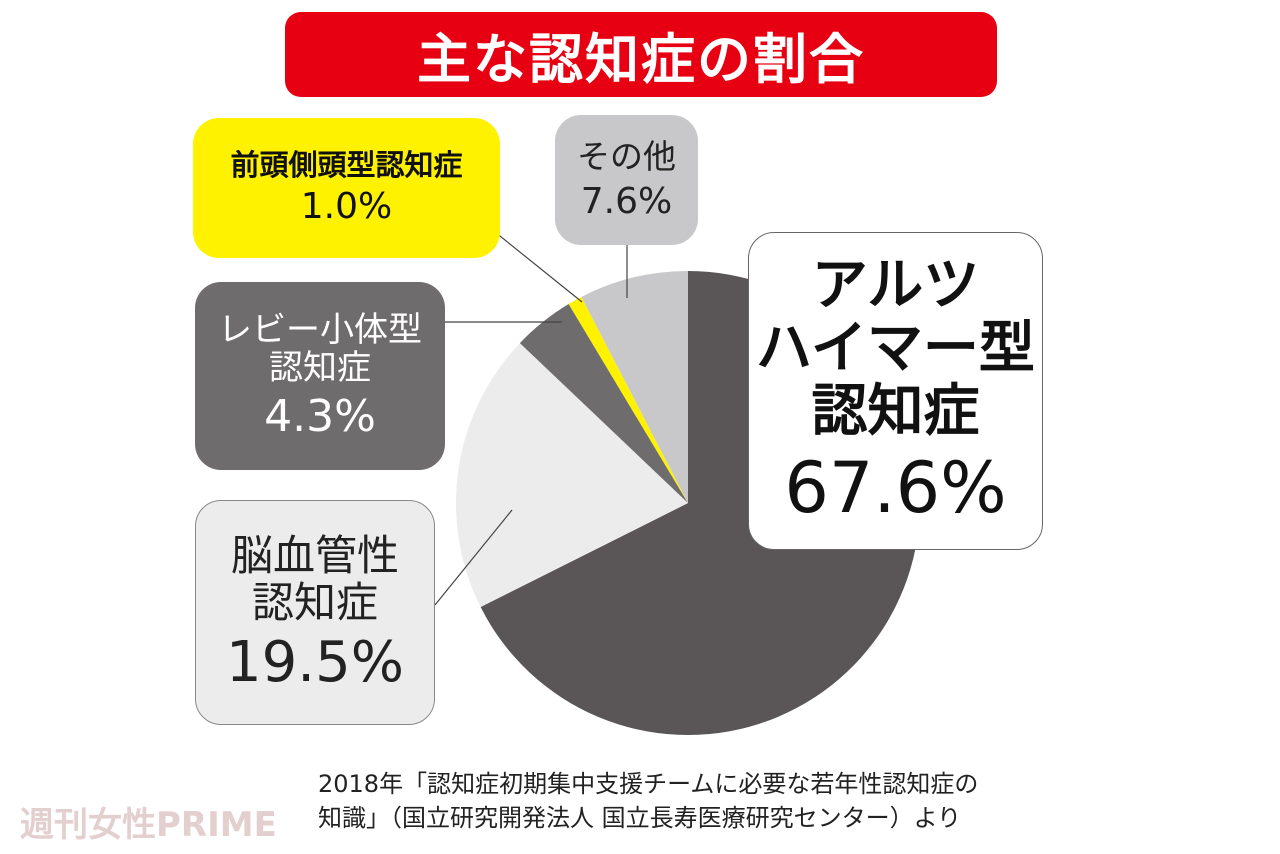  What do you see at coordinates (346, 165) in the screenshot?
I see `category-label: 前頭側頭型認知症` at bounding box center [346, 165].